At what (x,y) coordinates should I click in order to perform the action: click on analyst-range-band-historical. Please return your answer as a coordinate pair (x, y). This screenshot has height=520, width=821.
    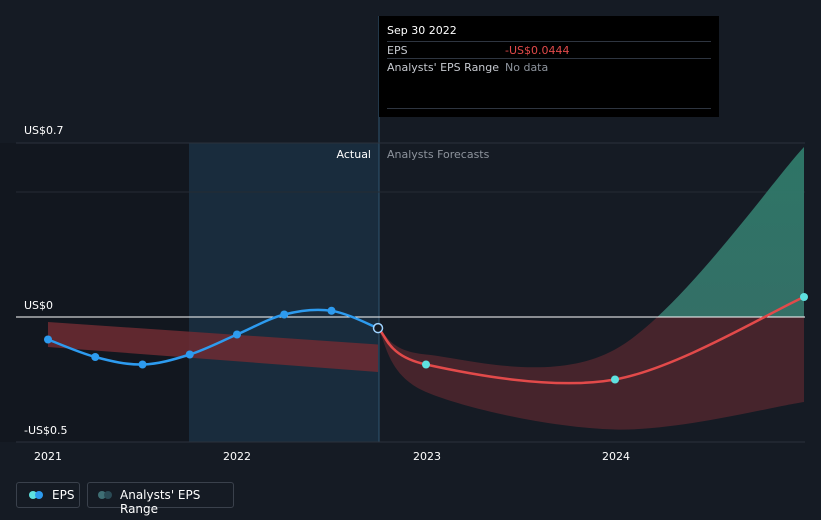
    Looking at the image, I should click on (213, 347).